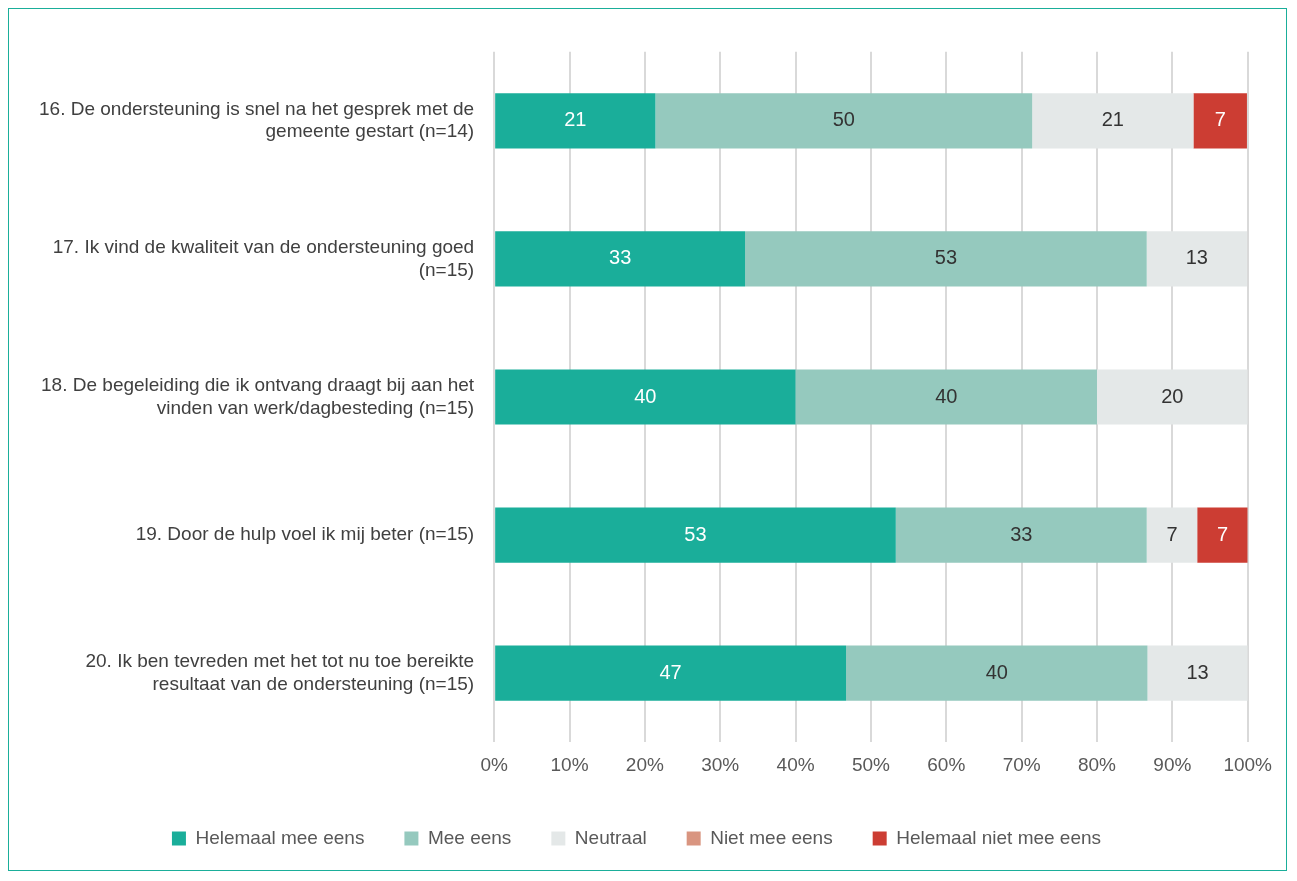  I want to click on x-tick-label: 100%, so click(1248, 764).